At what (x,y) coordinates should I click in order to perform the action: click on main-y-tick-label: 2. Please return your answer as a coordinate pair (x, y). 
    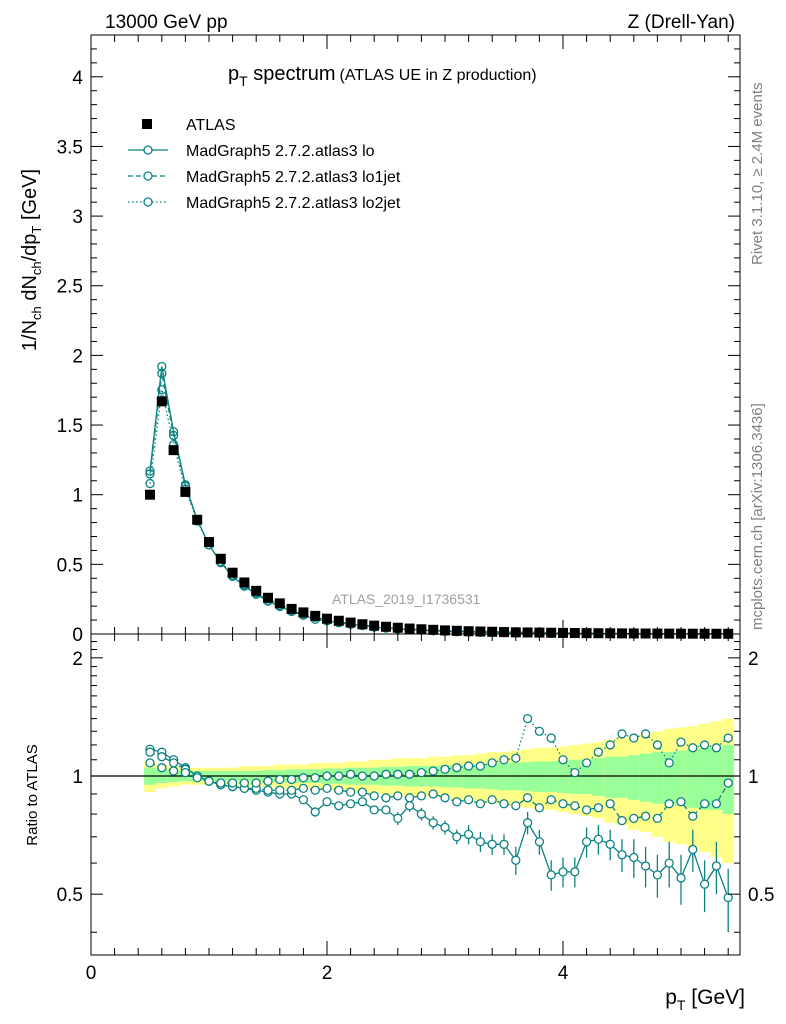
    Looking at the image, I should click on (77, 356).